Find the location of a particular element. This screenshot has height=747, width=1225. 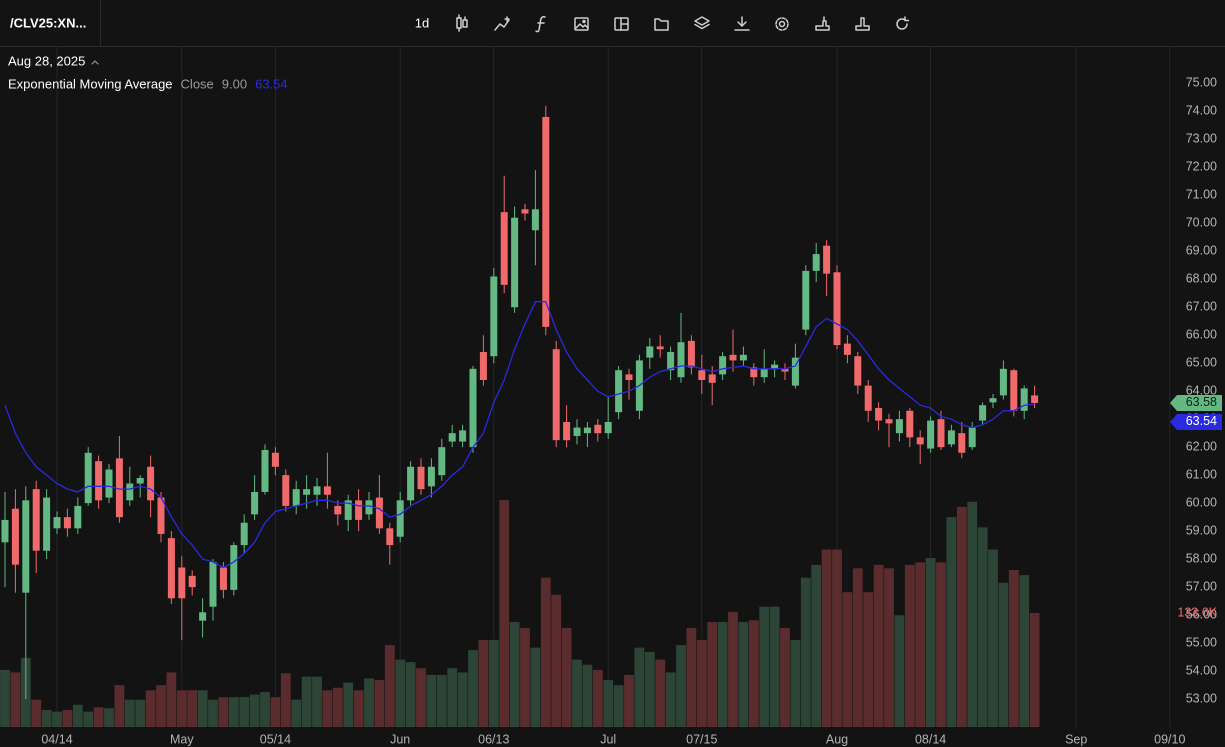

y-tick-label: 68.00 is located at coordinates (1201, 279).